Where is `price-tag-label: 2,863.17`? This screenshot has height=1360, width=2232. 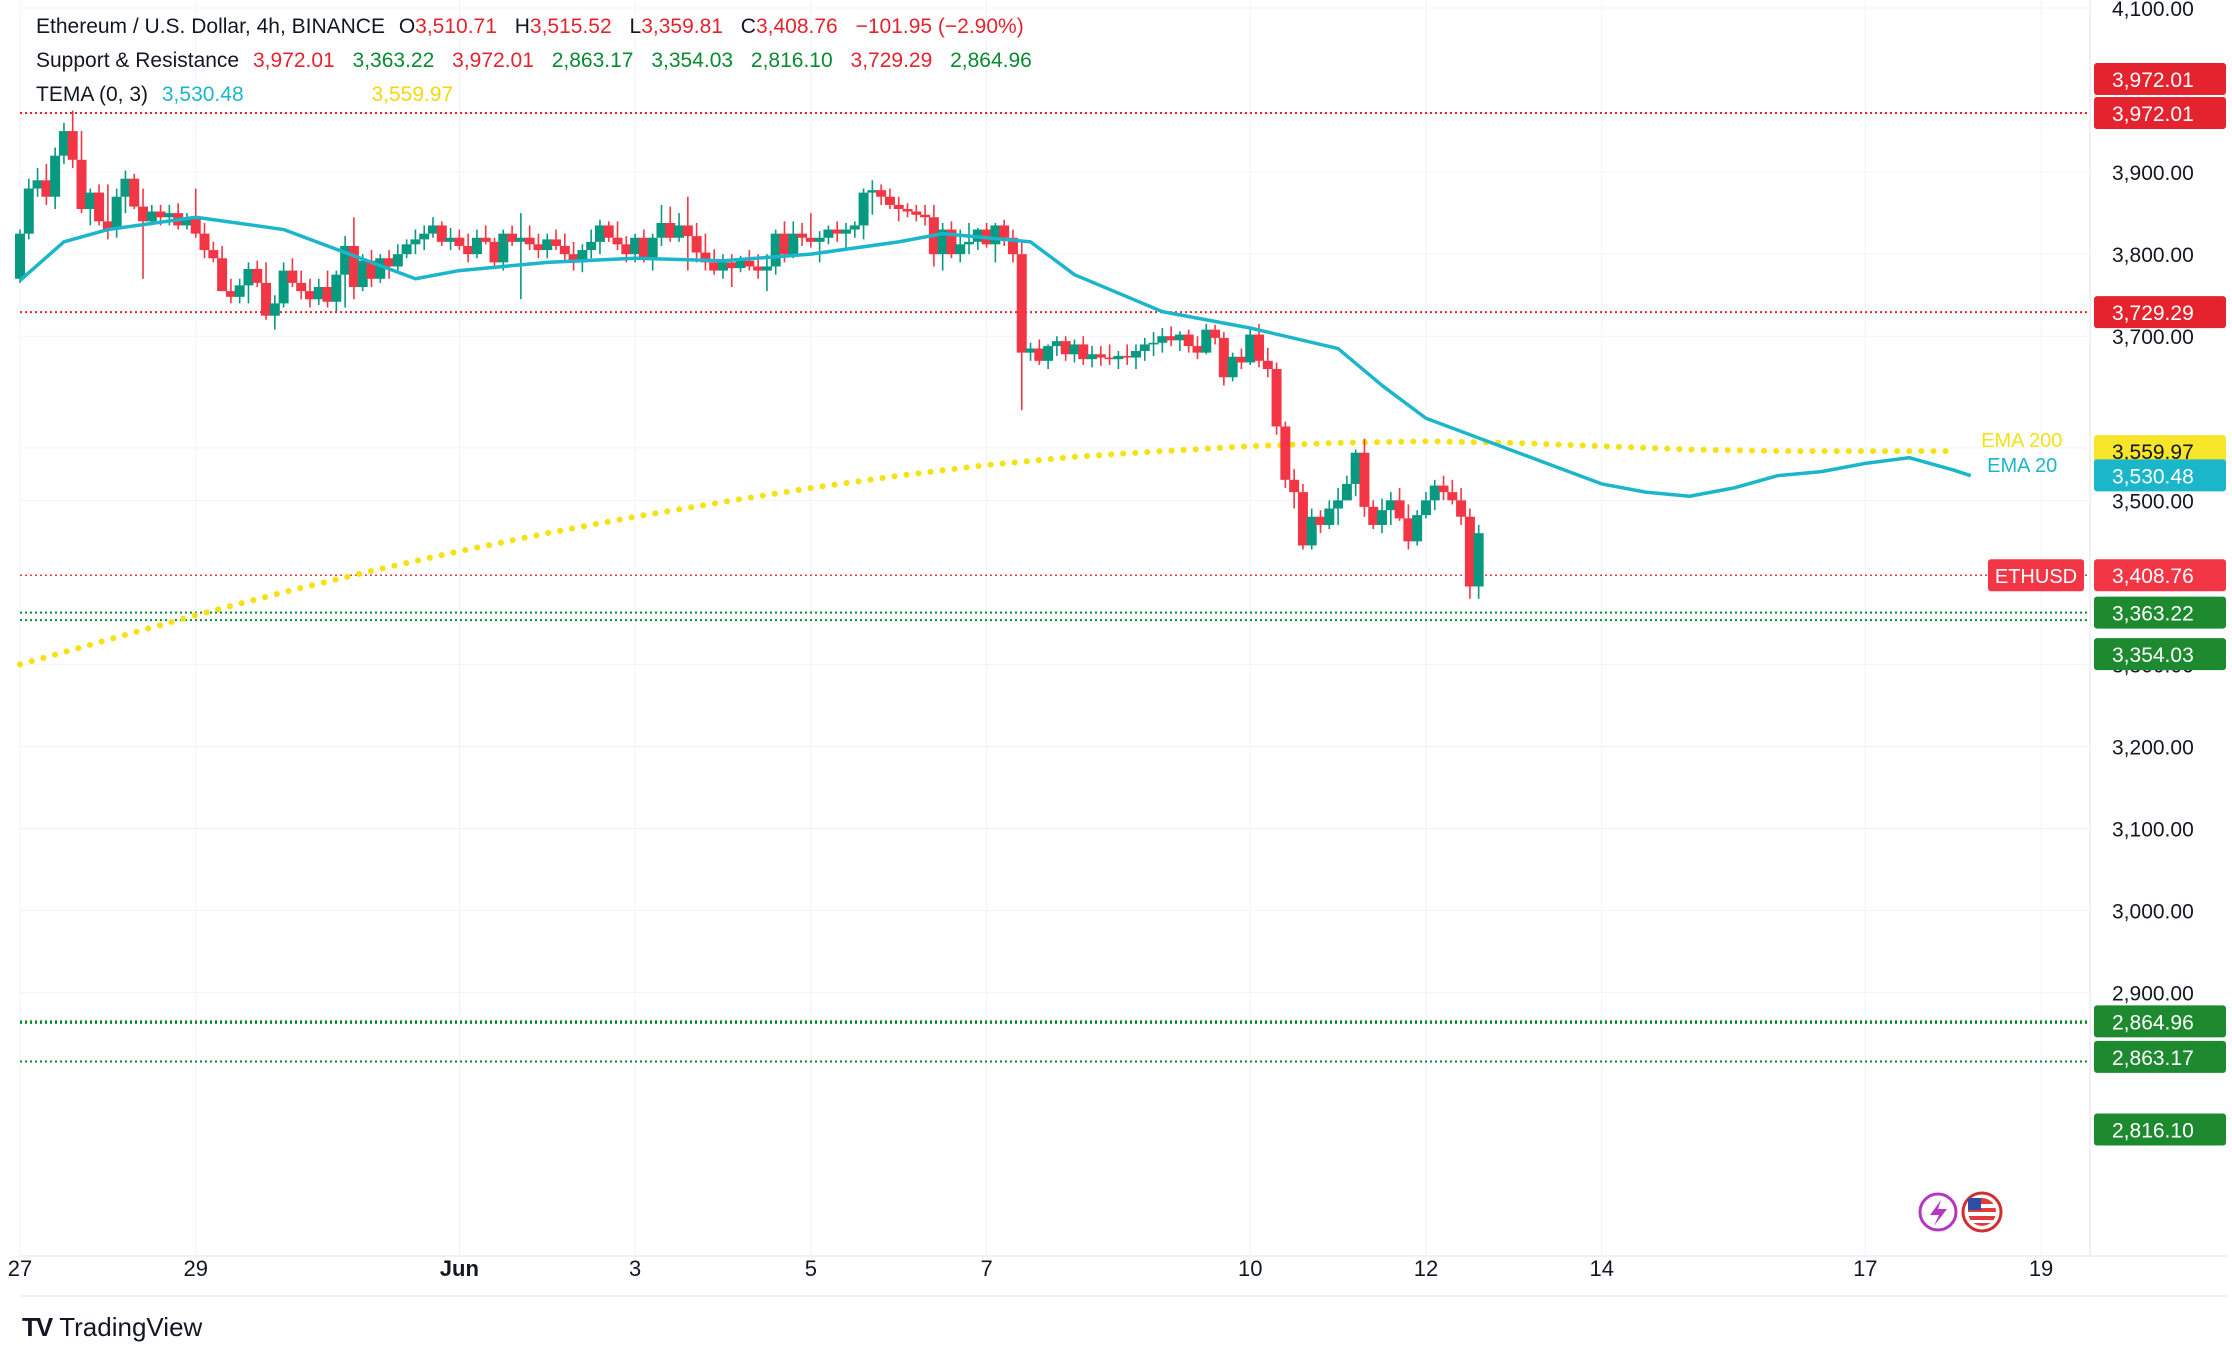 price-tag-label: 2,863.17 is located at coordinates (2153, 1058).